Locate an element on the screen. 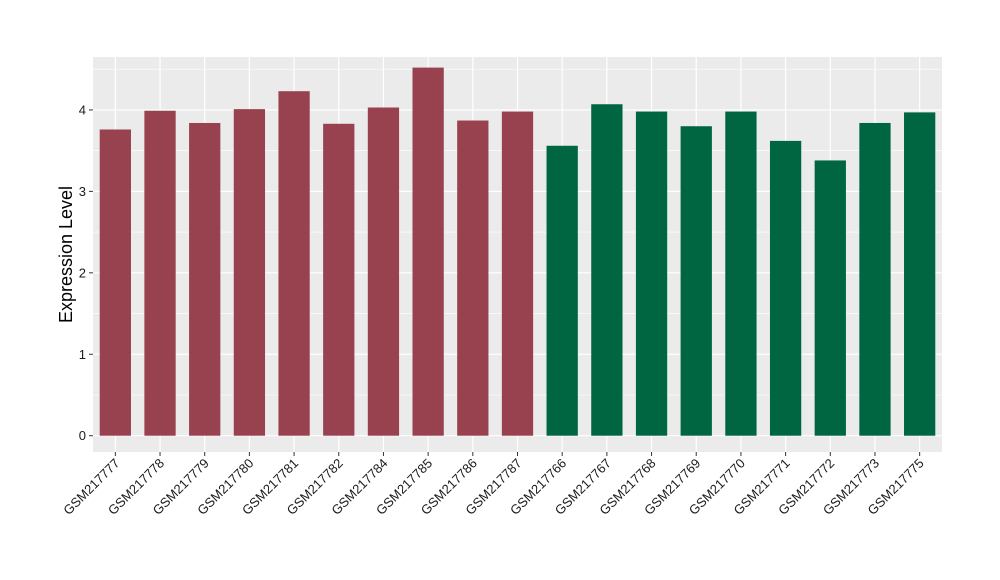 The image size is (1000, 580). bar-gsm217770 is located at coordinates (741, 273).